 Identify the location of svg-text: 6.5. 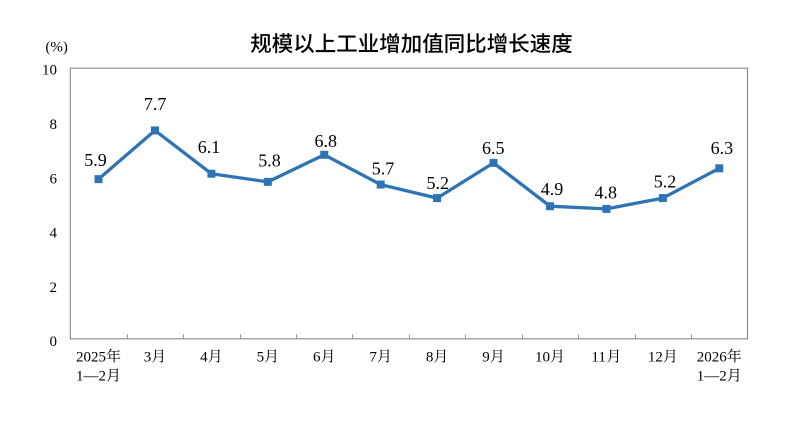
(493, 148).